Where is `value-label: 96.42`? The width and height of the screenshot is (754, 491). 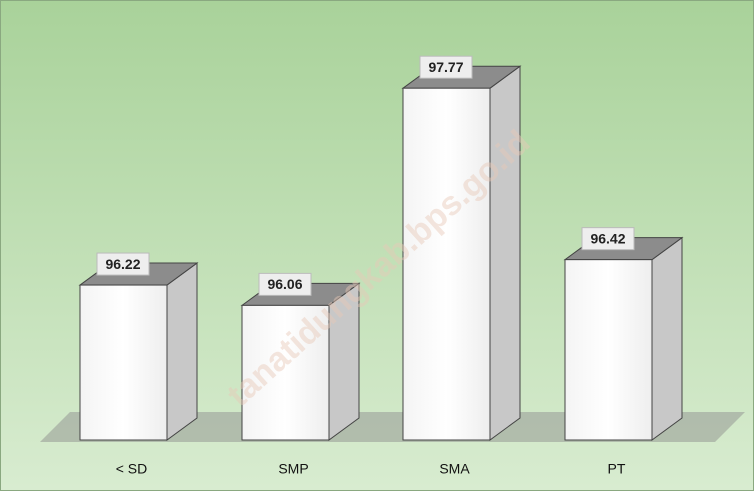
value-label: 96.42 is located at coordinates (607, 238).